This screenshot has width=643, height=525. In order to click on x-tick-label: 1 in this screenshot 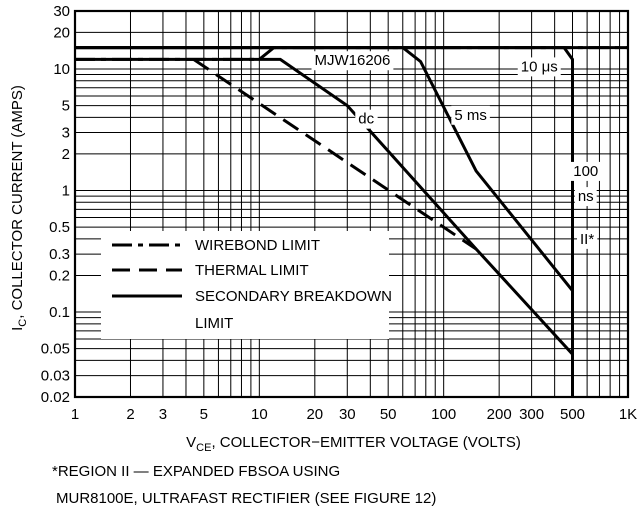, I will do `click(75, 414)`.